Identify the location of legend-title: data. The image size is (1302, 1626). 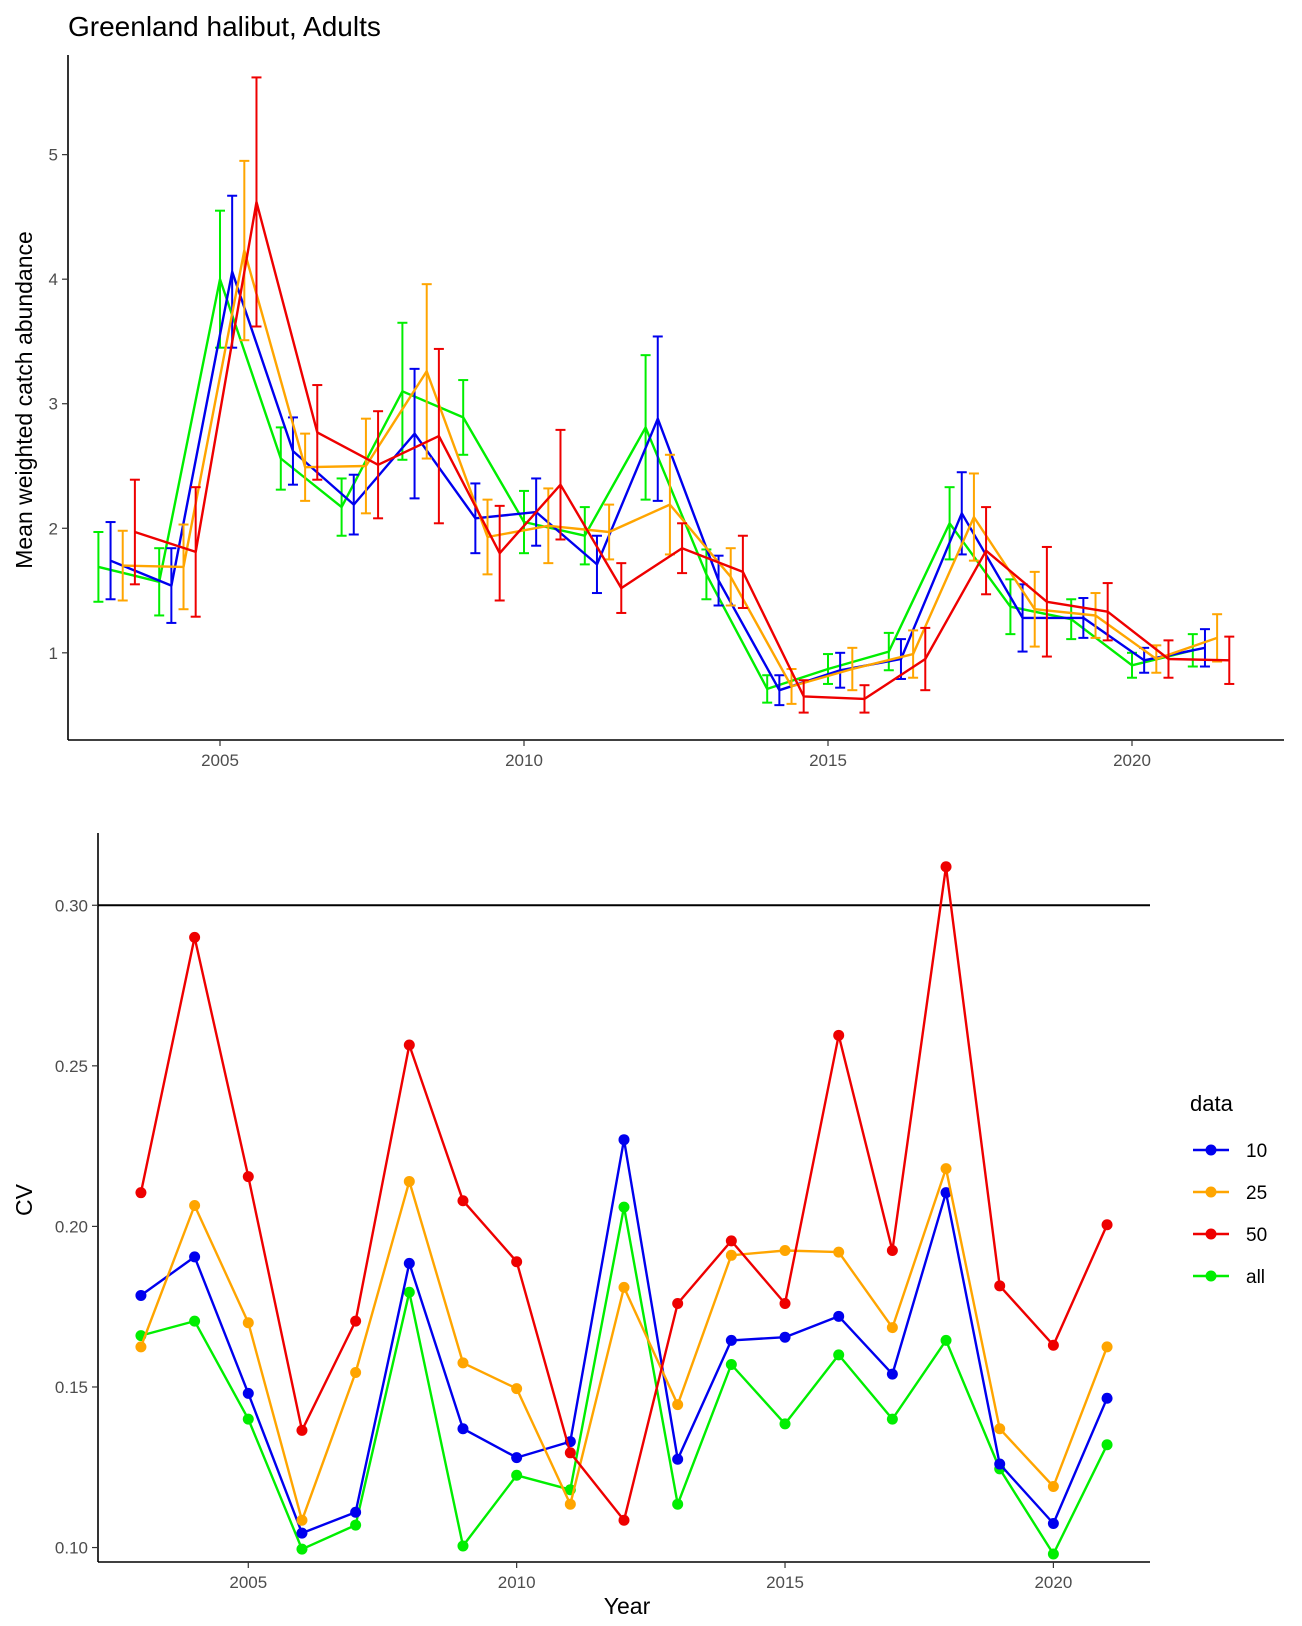
(1212, 1103).